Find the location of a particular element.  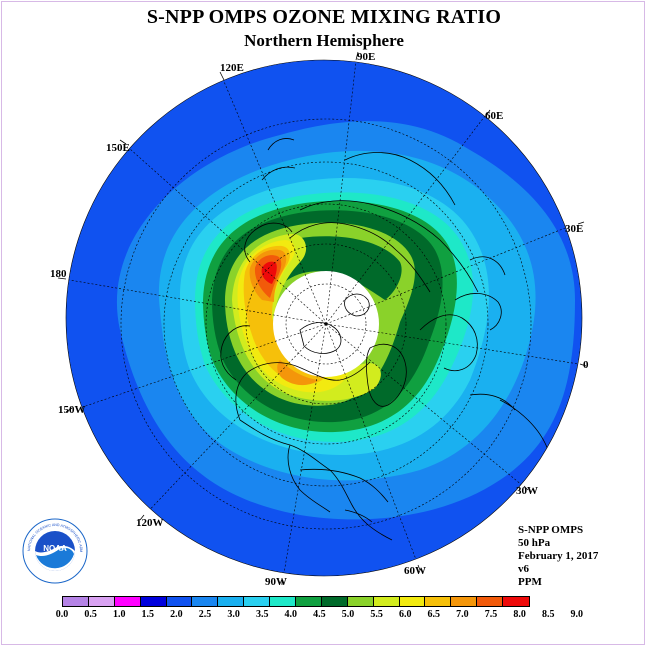

colorbar-tick-label: 3.0 is located at coordinates (233, 614).